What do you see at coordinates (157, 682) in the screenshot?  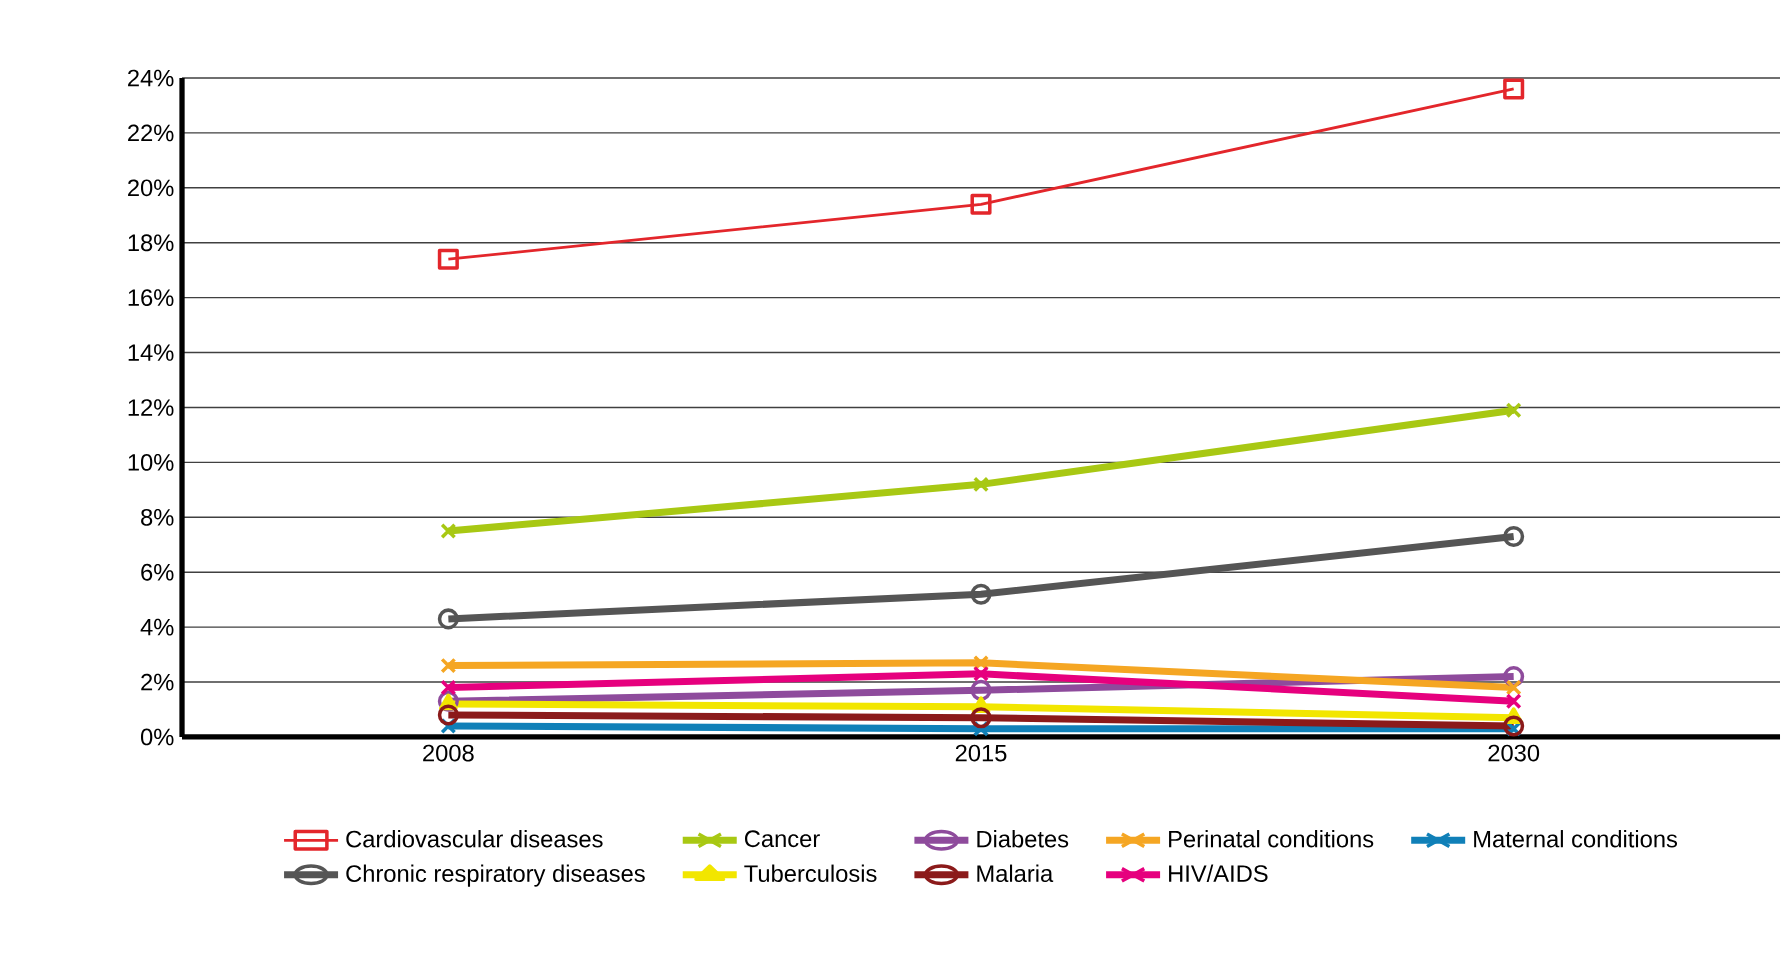 I see `y-tick-label: 2%` at bounding box center [157, 682].